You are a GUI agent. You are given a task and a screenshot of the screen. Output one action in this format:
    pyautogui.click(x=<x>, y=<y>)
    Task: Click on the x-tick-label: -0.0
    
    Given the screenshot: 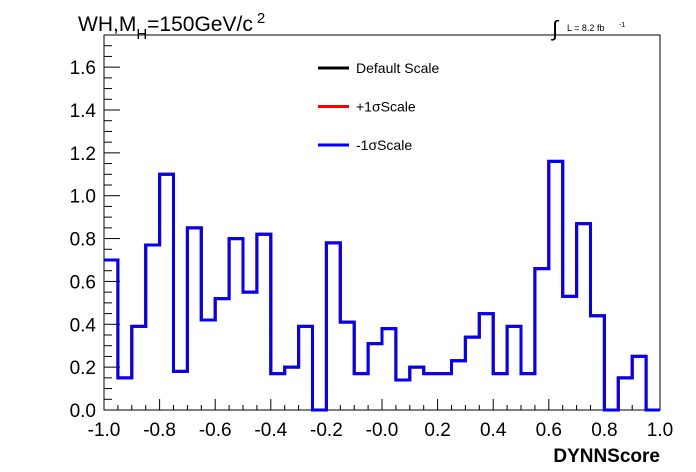 What is the action you would take?
    pyautogui.click(x=382, y=430)
    